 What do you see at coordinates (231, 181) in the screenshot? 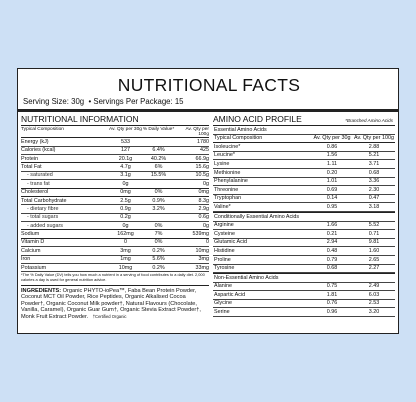
I see `amino-acid-name: Phenylalanine` at bounding box center [231, 181].